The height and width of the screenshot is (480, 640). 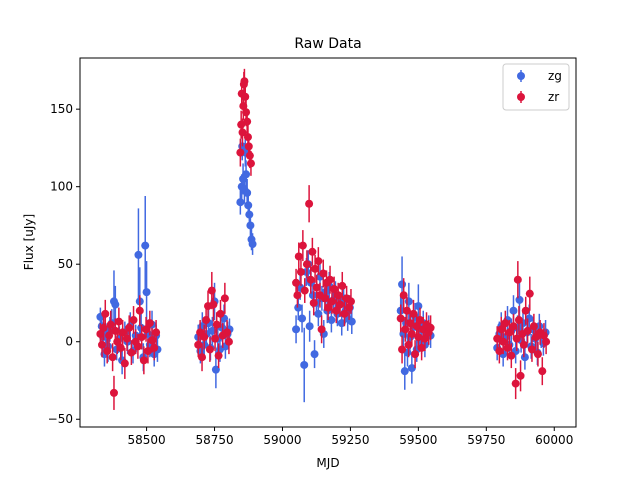 What do you see at coordinates (536, 87) in the screenshot?
I see `legend: zg zr` at bounding box center [536, 87].